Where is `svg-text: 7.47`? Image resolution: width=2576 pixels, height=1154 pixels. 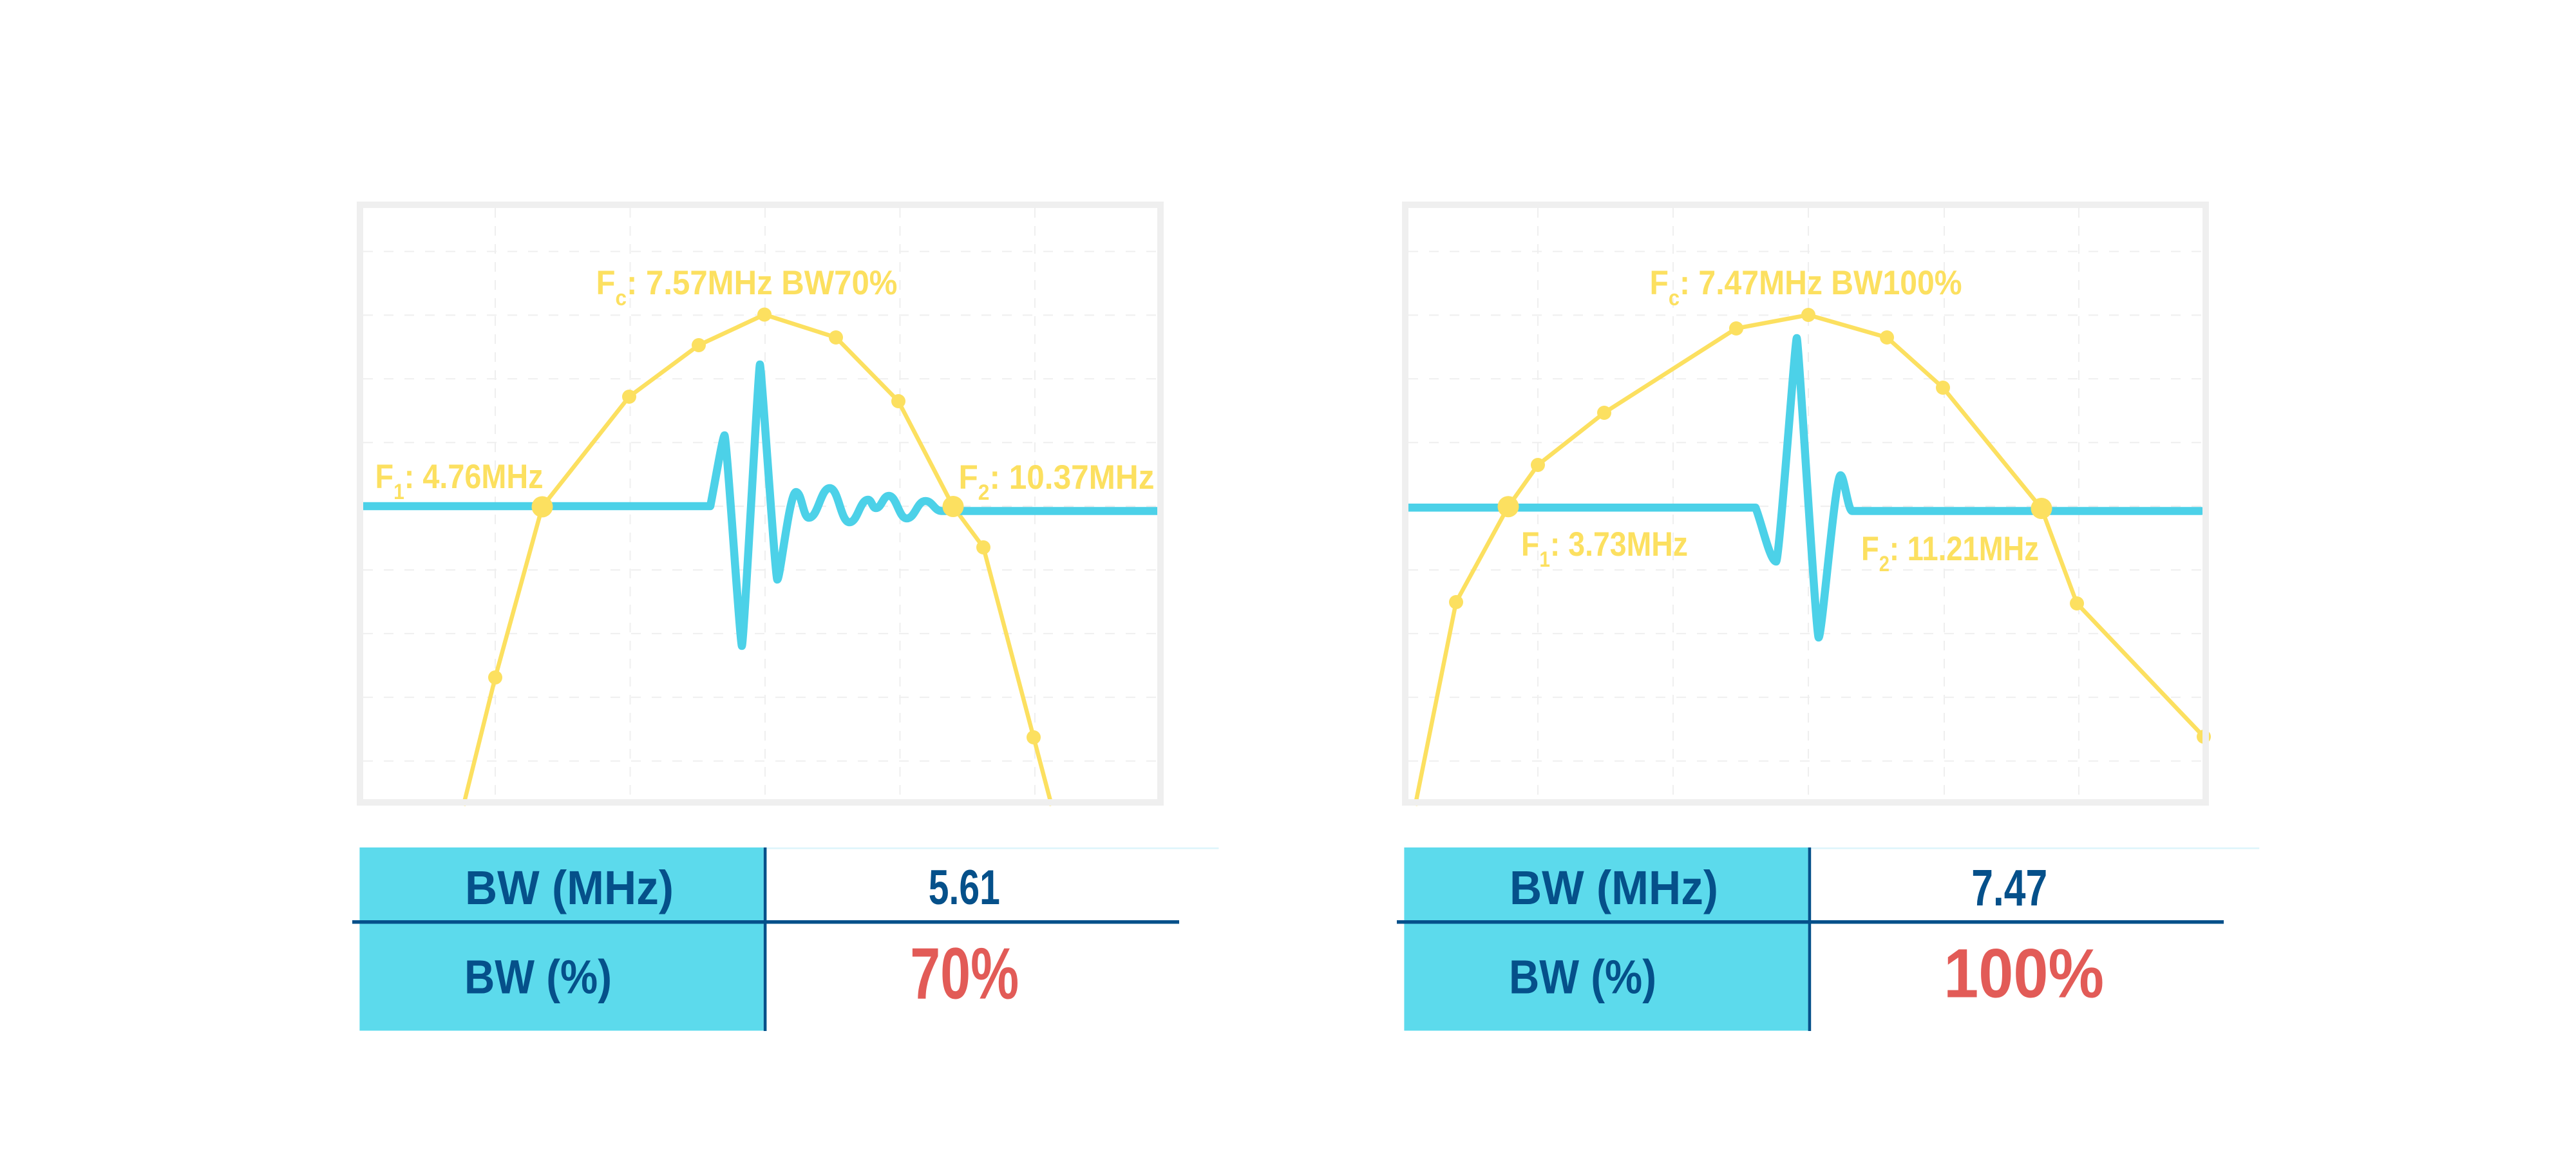 svg-text: 7.47 is located at coordinates (2009, 887).